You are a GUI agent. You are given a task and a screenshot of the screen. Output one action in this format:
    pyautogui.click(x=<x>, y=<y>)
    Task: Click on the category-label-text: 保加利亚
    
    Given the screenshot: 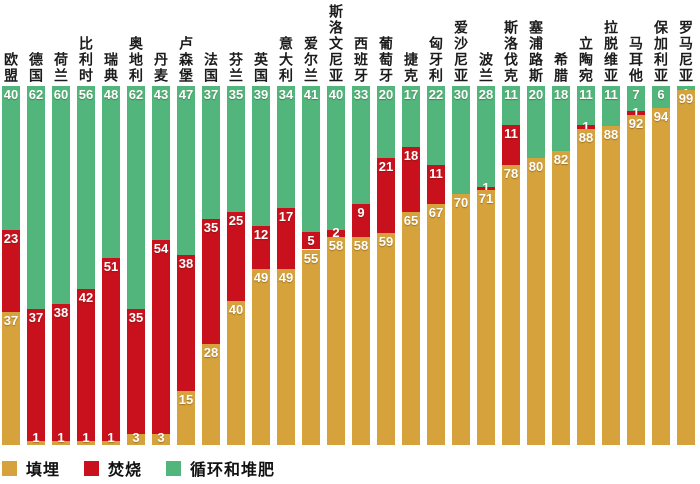 What is the action you would take?
    pyautogui.click(x=661, y=52)
    